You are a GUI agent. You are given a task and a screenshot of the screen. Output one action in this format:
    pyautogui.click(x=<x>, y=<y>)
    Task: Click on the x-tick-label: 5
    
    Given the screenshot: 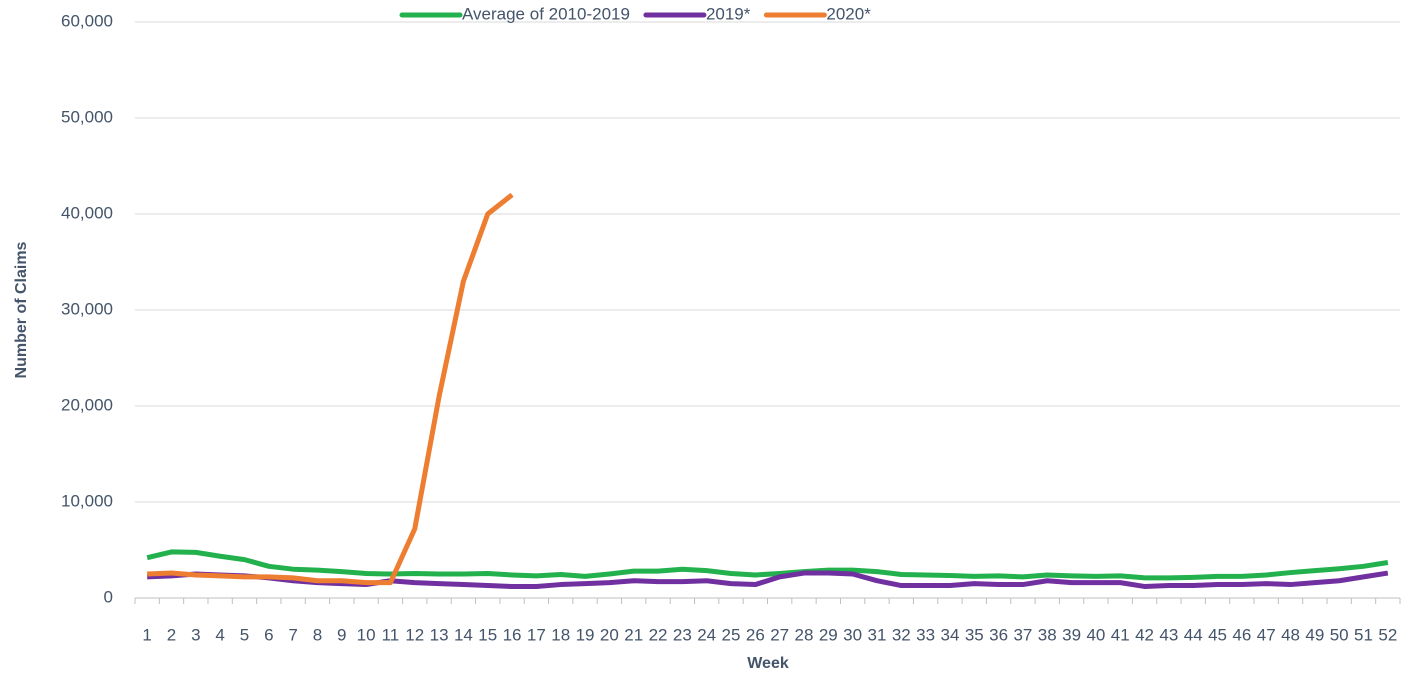 What is the action you would take?
    pyautogui.click(x=244, y=634)
    